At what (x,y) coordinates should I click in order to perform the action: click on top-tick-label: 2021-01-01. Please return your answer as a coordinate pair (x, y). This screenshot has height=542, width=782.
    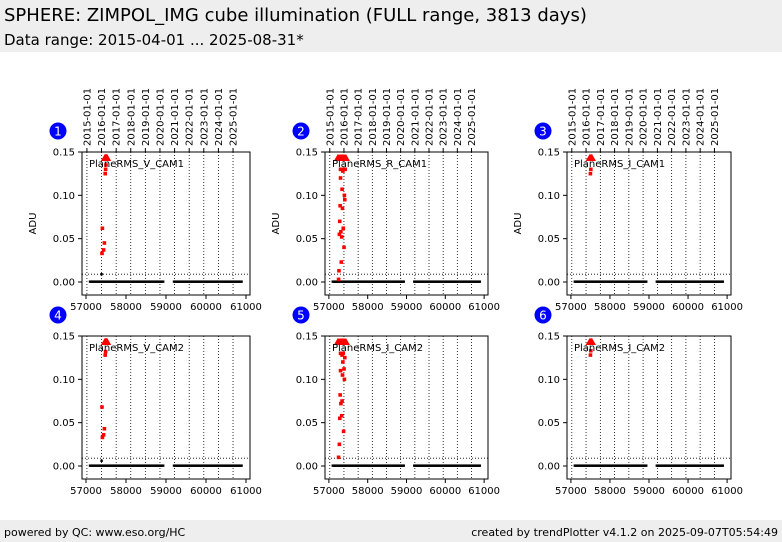
    Looking at the image, I should click on (175, 117).